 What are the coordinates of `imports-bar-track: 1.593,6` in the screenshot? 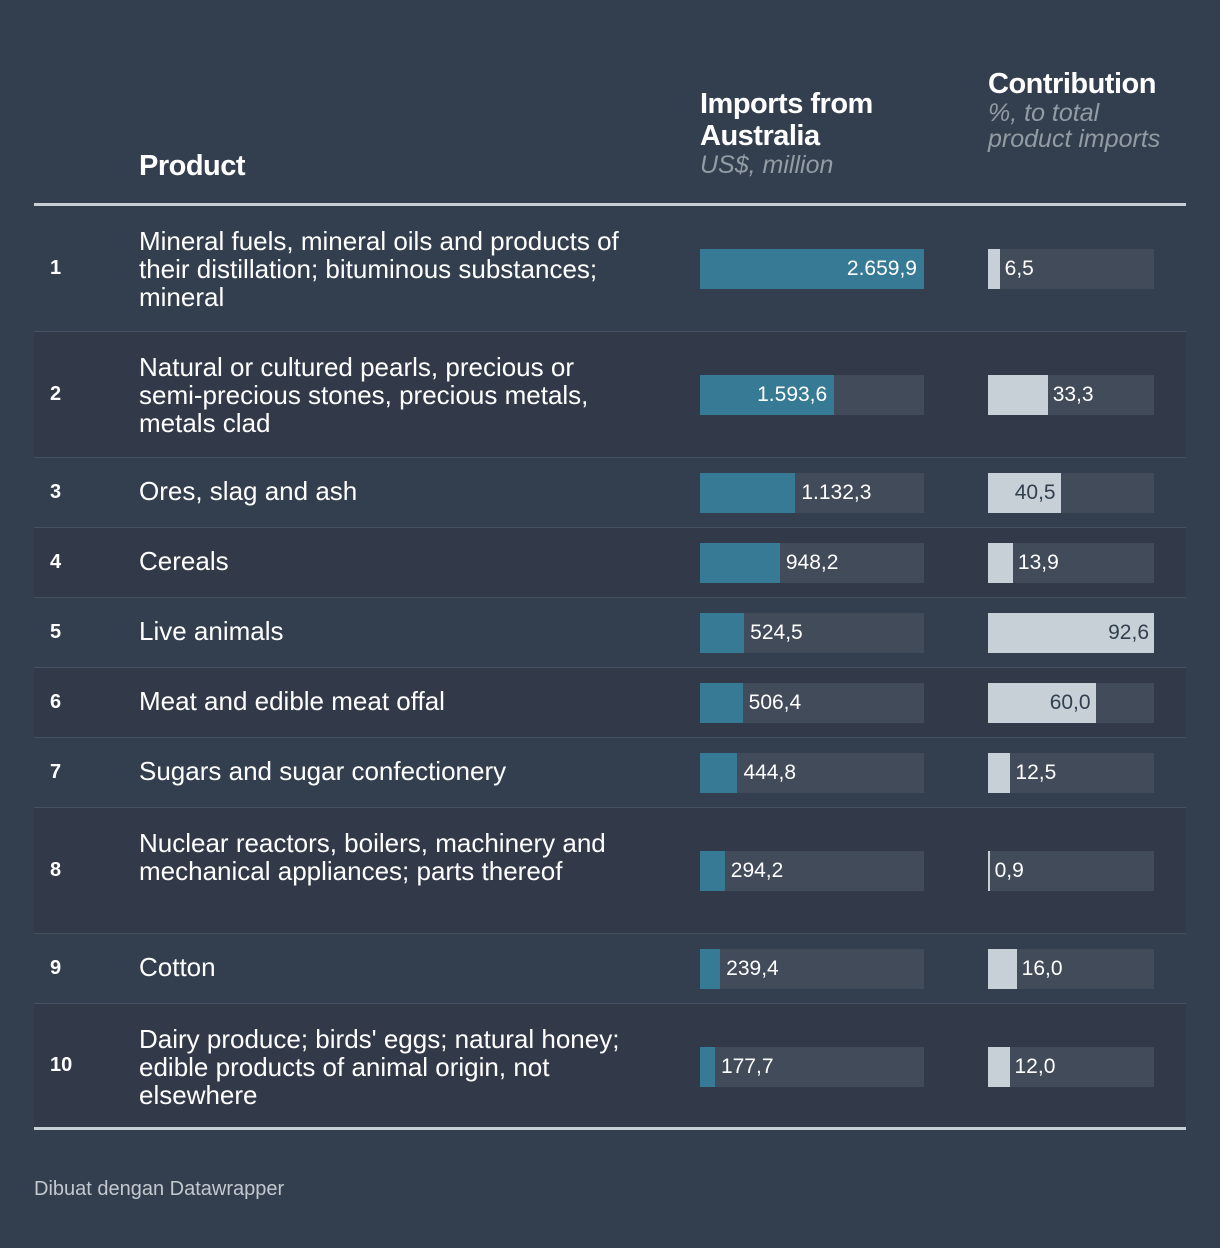 It's located at (812, 395).